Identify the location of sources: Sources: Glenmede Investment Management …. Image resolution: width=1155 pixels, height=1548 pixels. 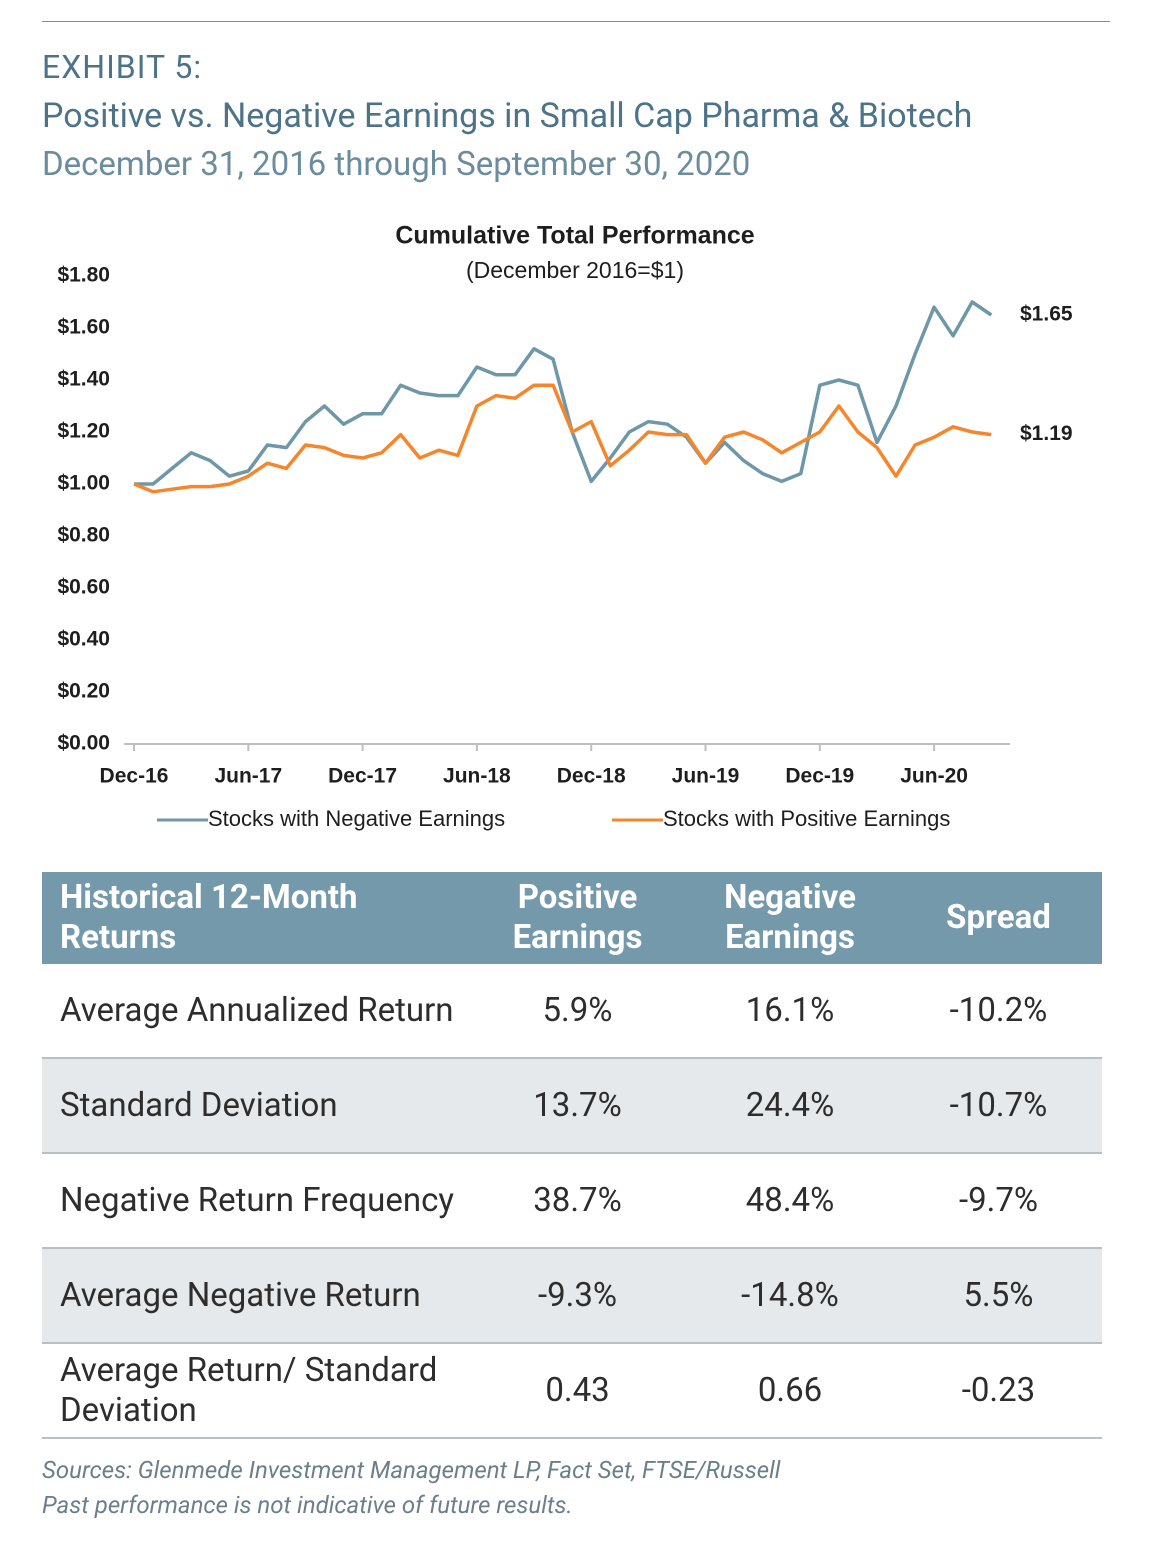
(411, 1470).